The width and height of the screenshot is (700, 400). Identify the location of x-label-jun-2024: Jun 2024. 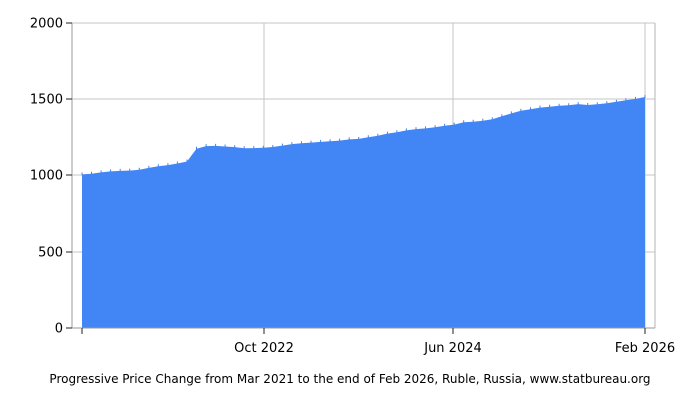
(452, 348).